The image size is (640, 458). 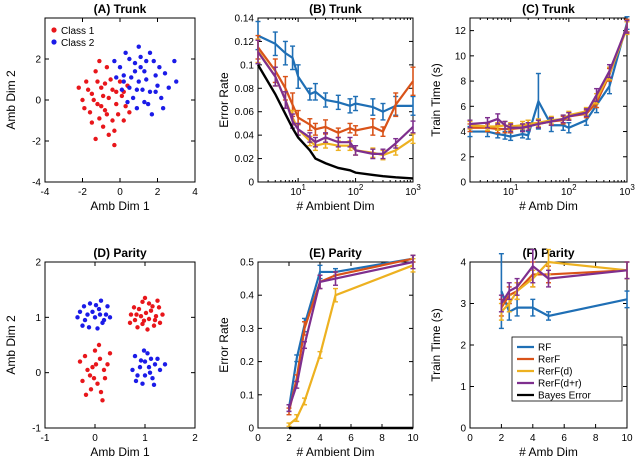 I want to click on x-tick-label-F: 4, so click(x=533, y=438).